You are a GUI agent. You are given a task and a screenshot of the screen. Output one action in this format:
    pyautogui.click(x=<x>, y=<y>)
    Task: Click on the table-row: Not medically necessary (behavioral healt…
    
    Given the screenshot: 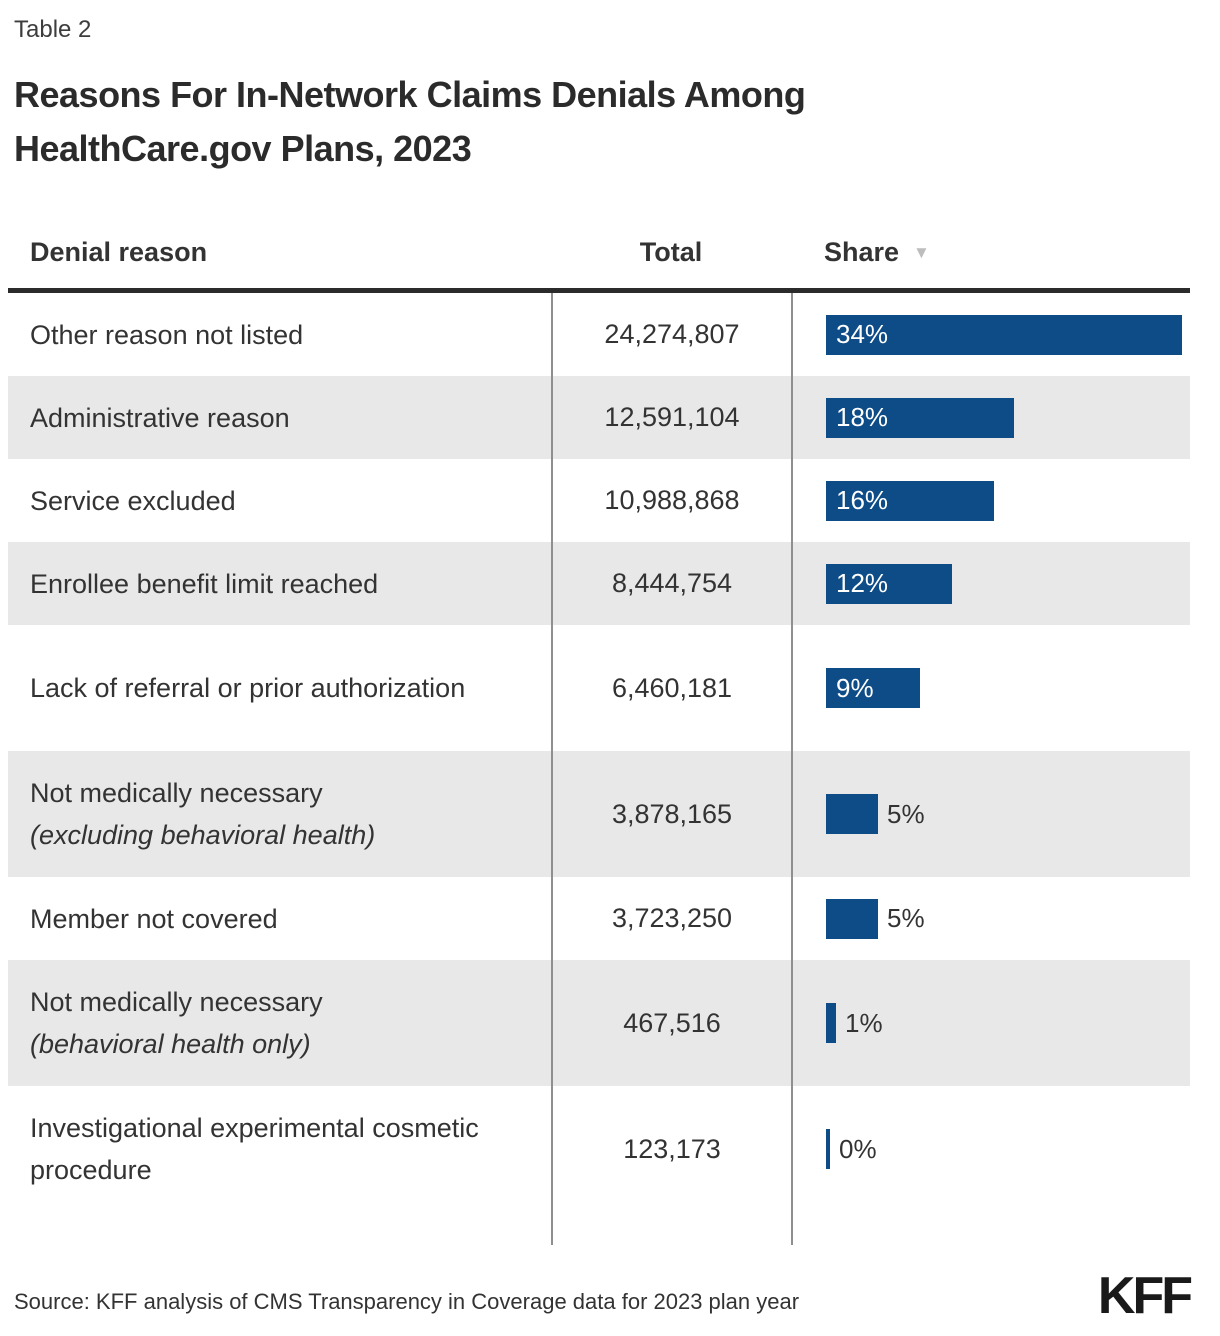 What is the action you would take?
    pyautogui.click(x=599, y=1023)
    